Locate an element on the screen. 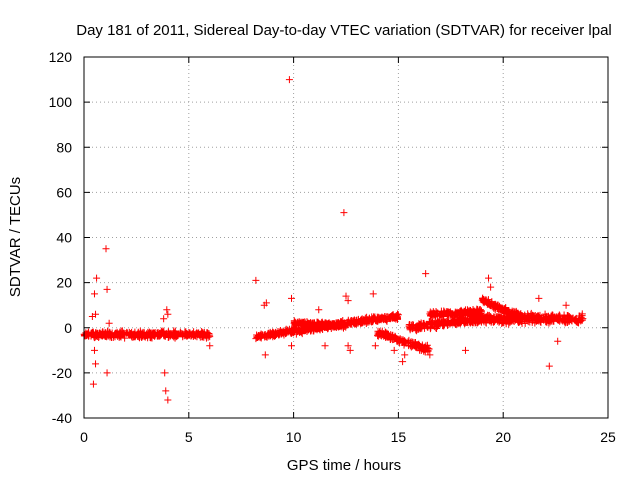 The height and width of the screenshot is (480, 640). y-tick-label: -40 is located at coordinates (62, 418).